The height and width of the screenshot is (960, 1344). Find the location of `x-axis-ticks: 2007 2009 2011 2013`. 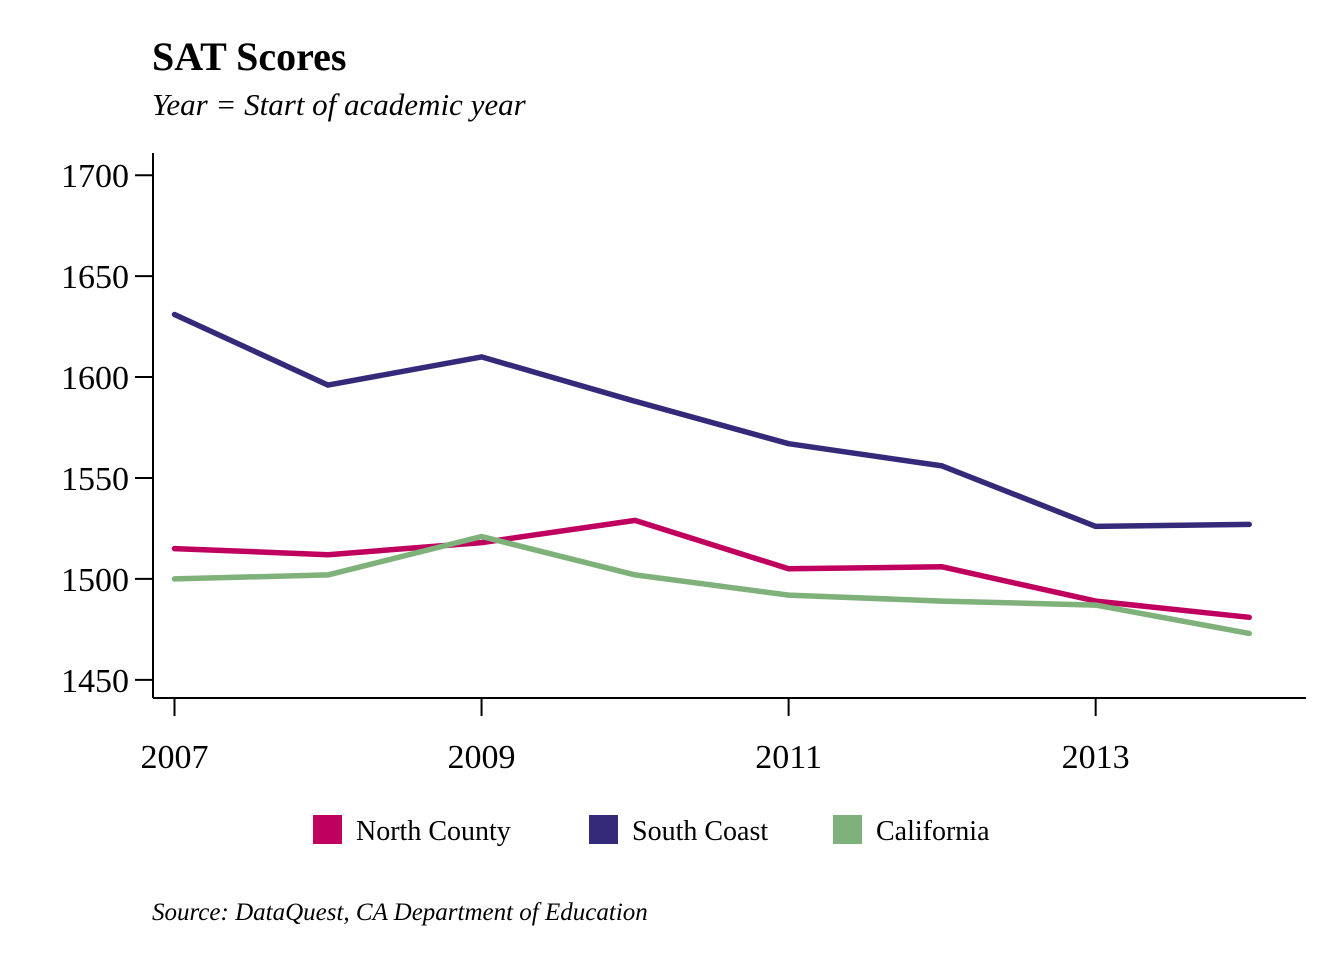

x-axis-ticks: 2007 2009 2011 2013 is located at coordinates (635, 737).